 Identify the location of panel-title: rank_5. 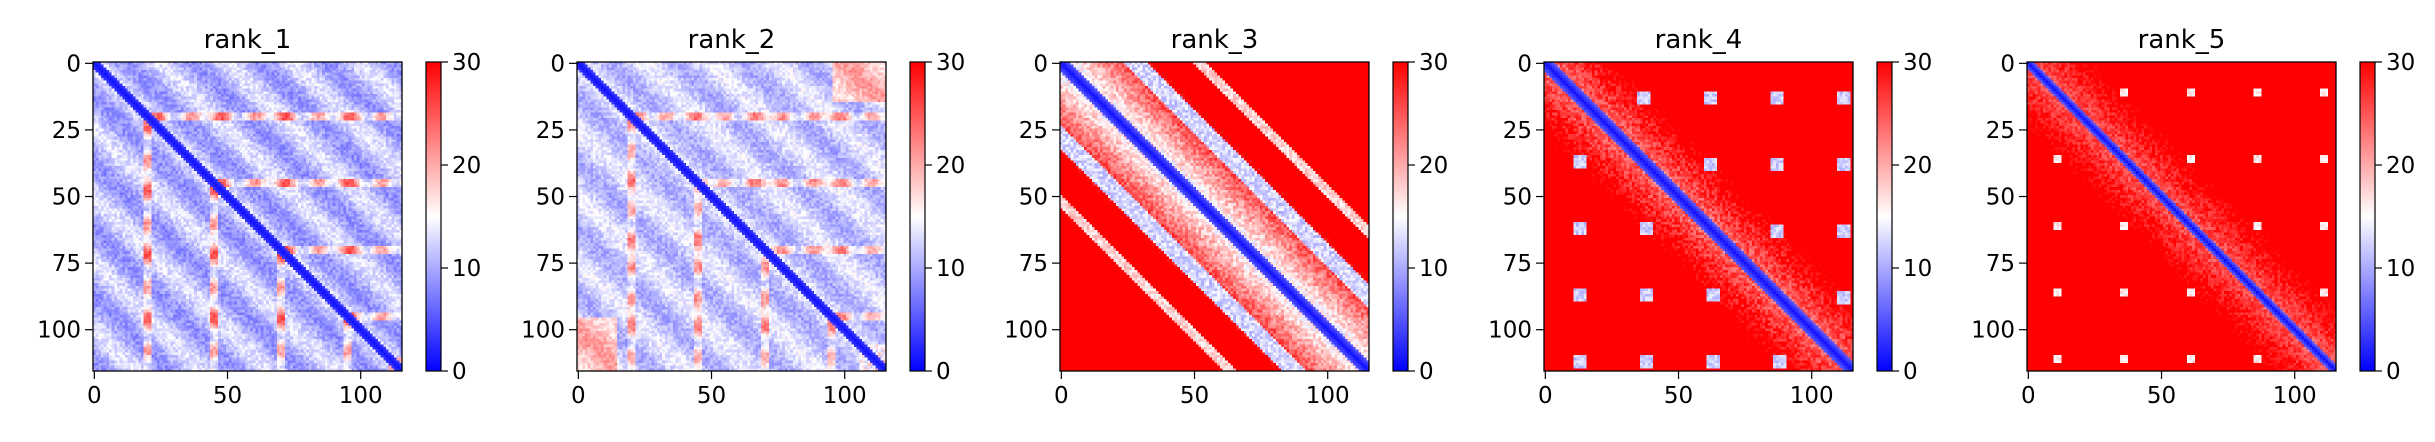
(2182, 40).